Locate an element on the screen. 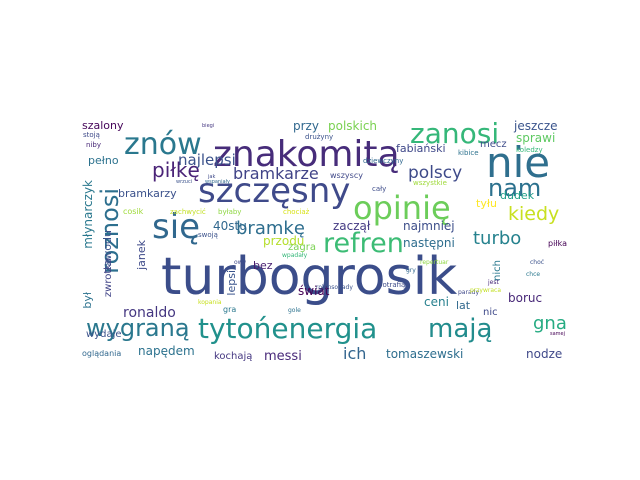 The image size is (640, 480). word-cloud-word: boruc is located at coordinates (525, 298).